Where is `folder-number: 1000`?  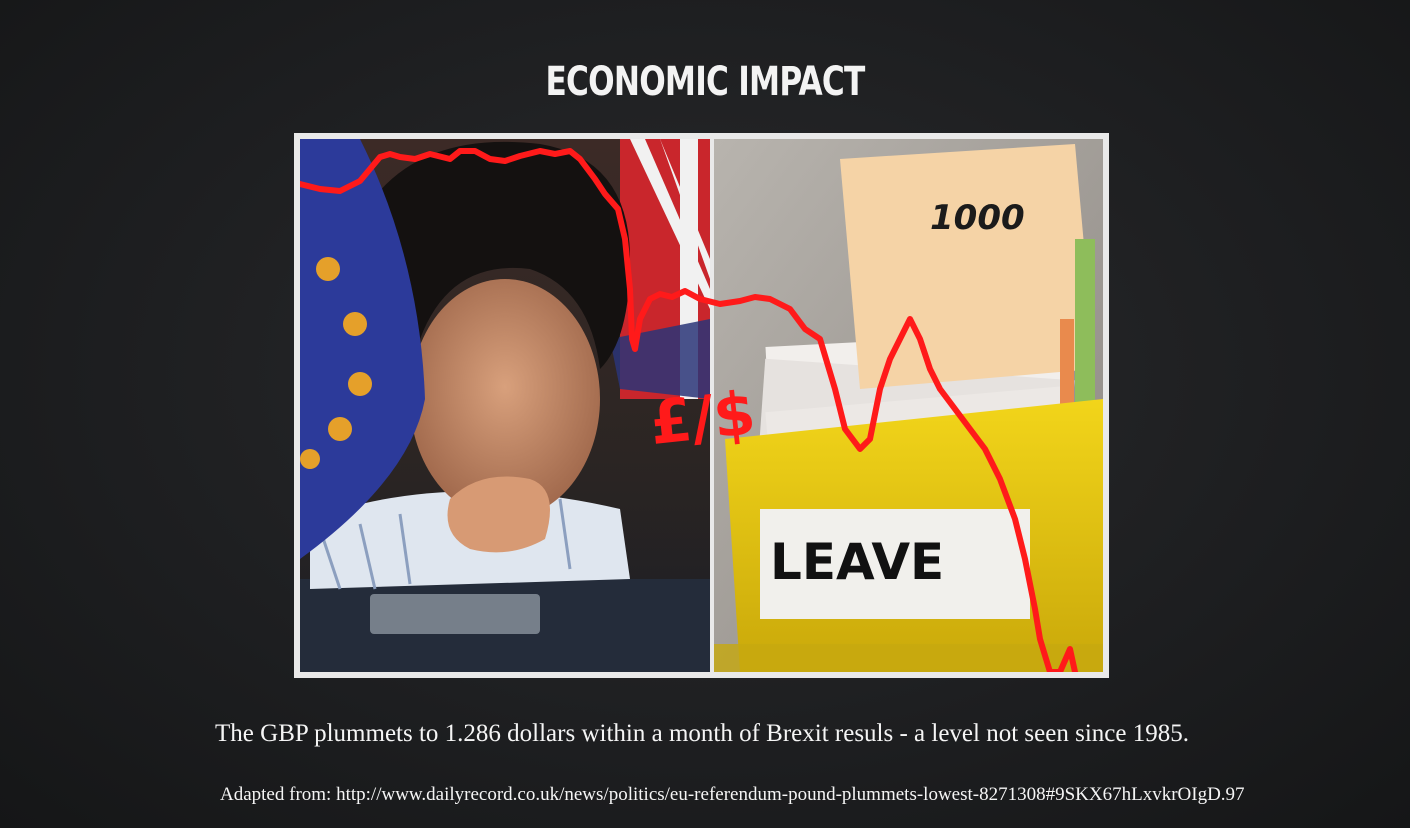
folder-number: 1000 is located at coordinates (977, 218).